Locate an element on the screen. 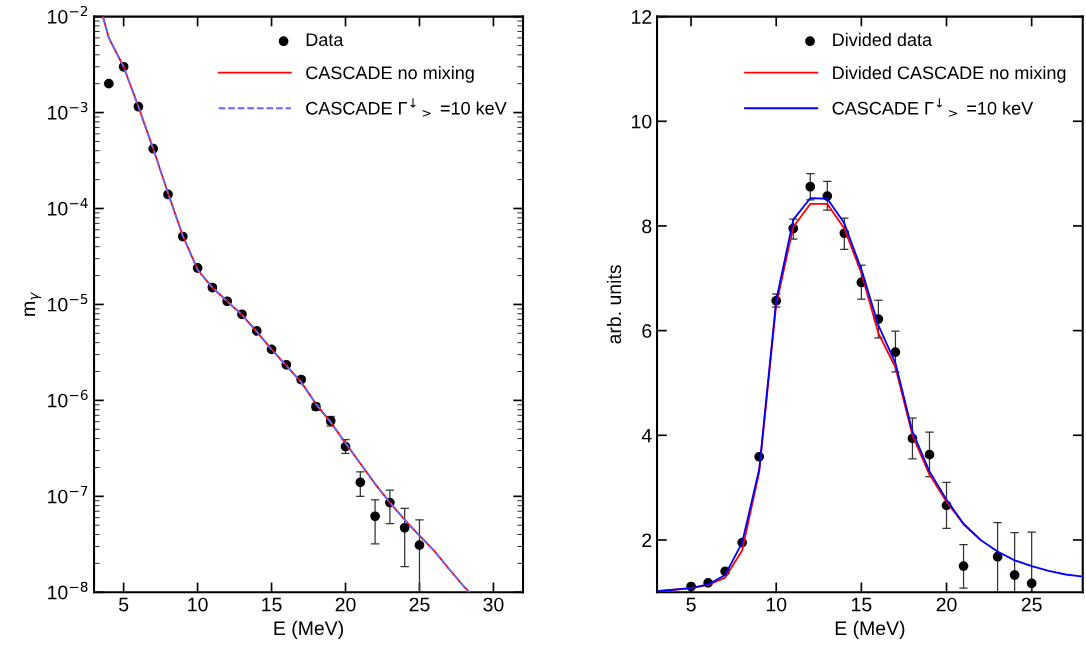 The height and width of the screenshot is (664, 1086). y-tick-label: 10$^{−5}$ is located at coordinates (68, 302).